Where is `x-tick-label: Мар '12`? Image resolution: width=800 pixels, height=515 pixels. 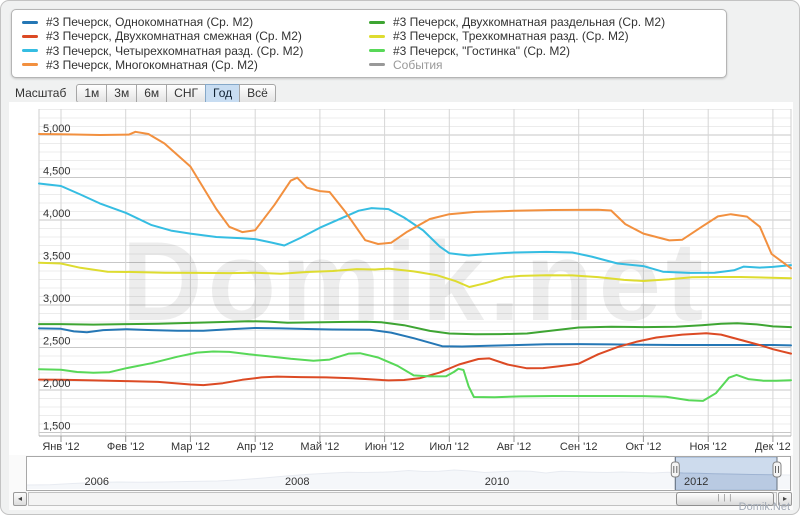 x-tick-label: Мар '12 is located at coordinates (190, 447).